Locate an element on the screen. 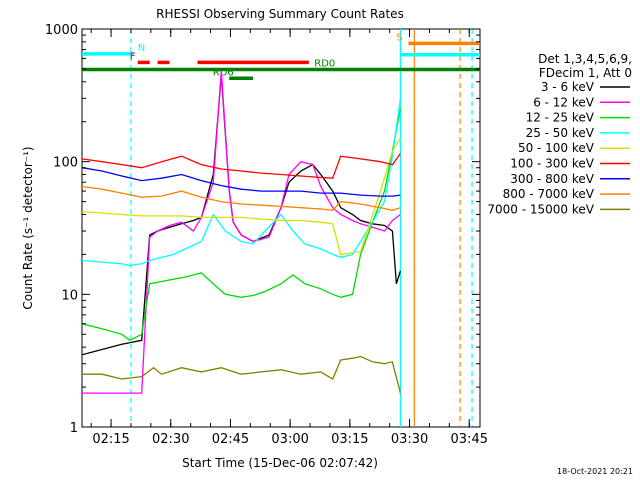  legend-label-1: 6 - 12 keV is located at coordinates (564, 102).